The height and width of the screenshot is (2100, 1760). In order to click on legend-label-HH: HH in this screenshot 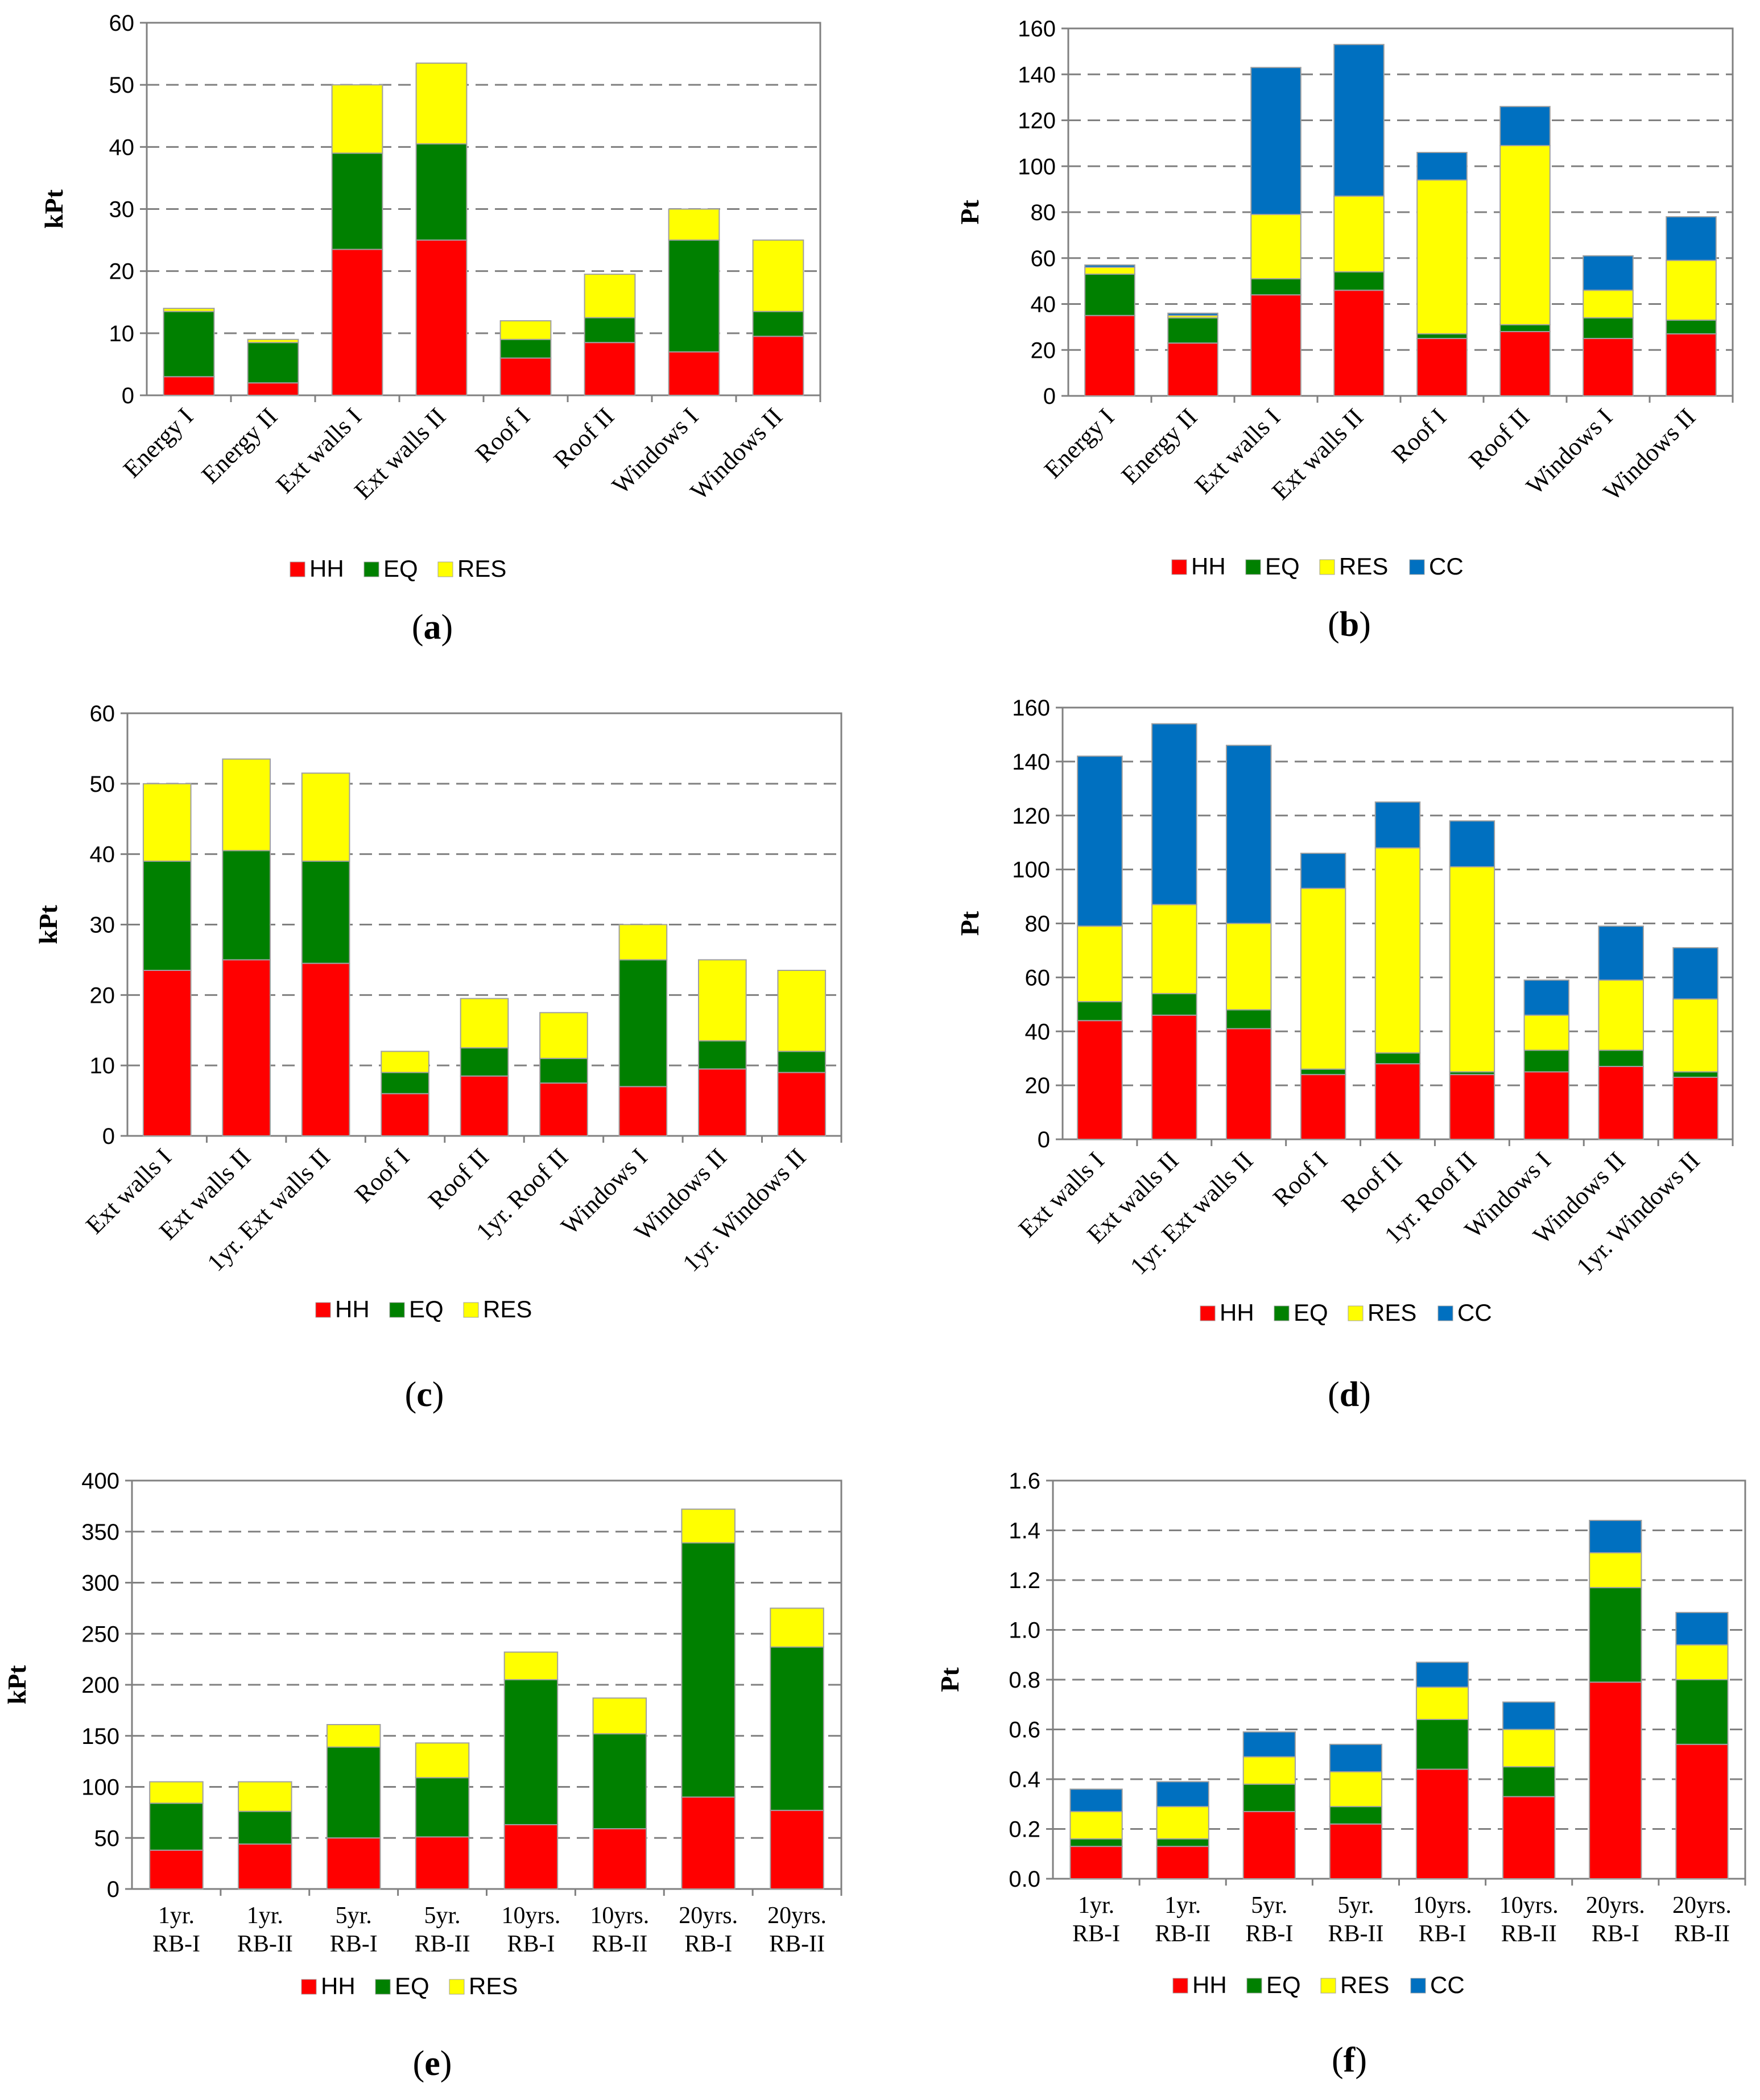, I will do `click(1237, 1312)`.